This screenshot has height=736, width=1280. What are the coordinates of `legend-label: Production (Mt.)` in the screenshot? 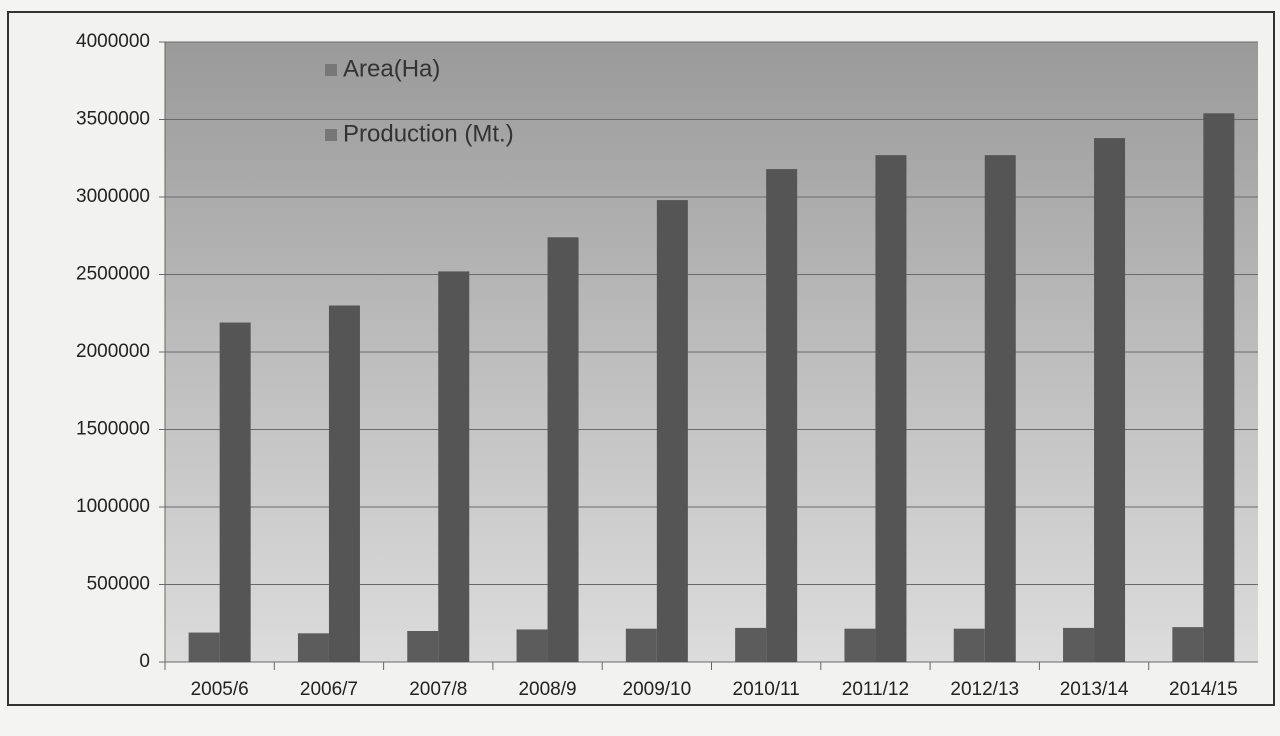 It's located at (428, 133).